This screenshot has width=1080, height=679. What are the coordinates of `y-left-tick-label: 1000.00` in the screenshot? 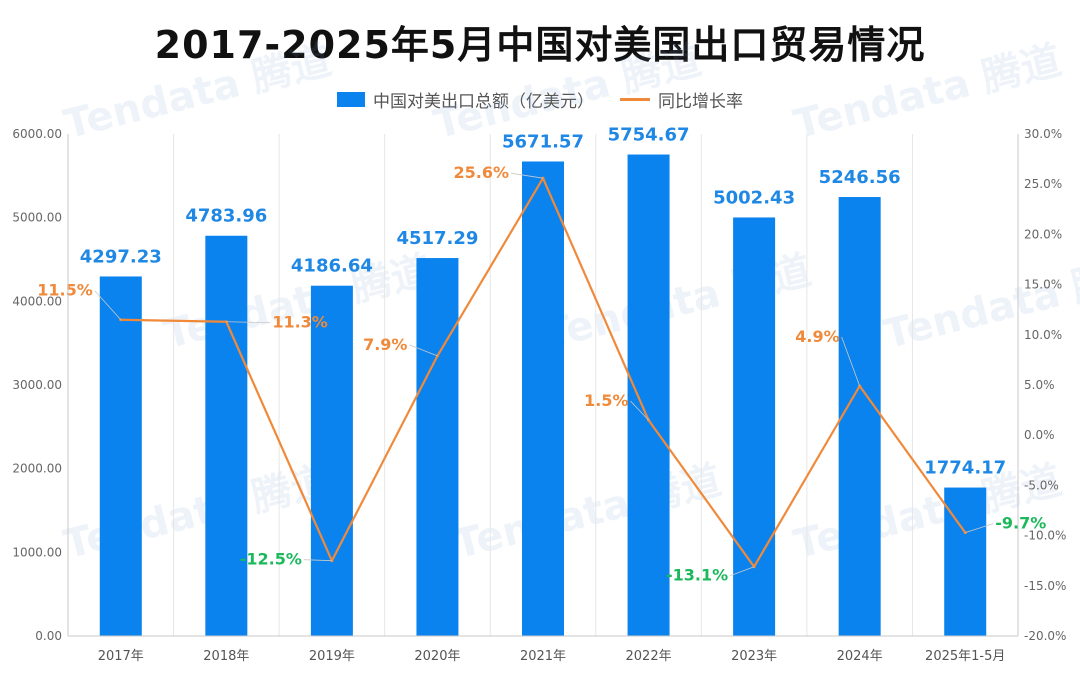 It's located at (37, 552).